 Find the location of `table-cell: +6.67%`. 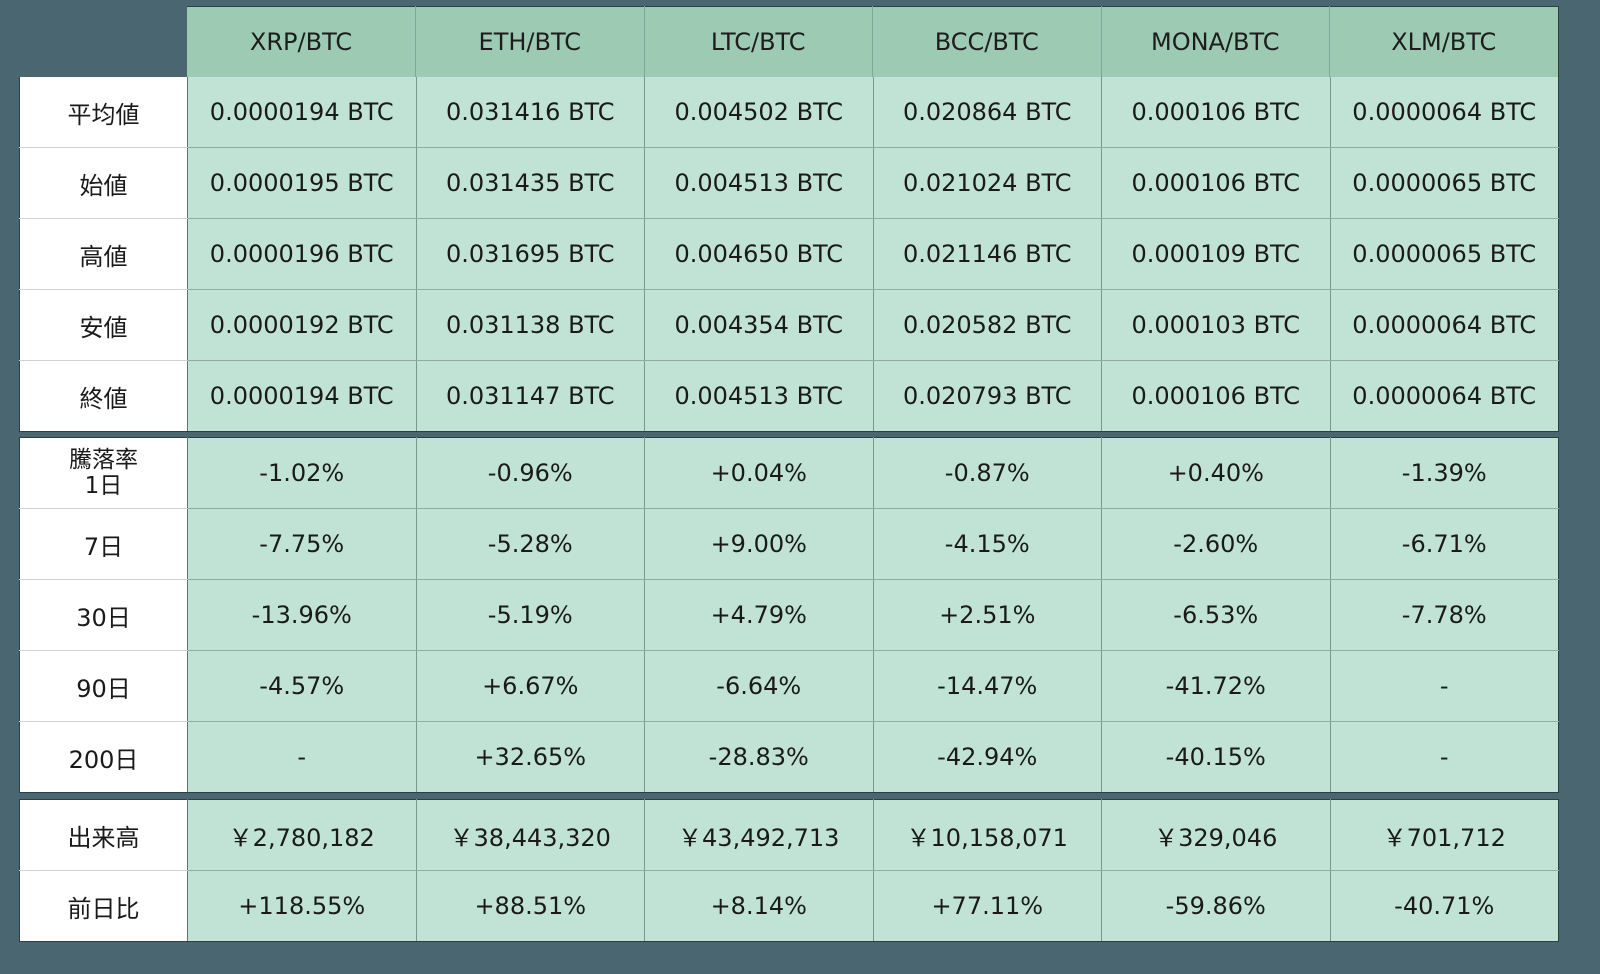

table-cell: +6.67% is located at coordinates (530, 686).